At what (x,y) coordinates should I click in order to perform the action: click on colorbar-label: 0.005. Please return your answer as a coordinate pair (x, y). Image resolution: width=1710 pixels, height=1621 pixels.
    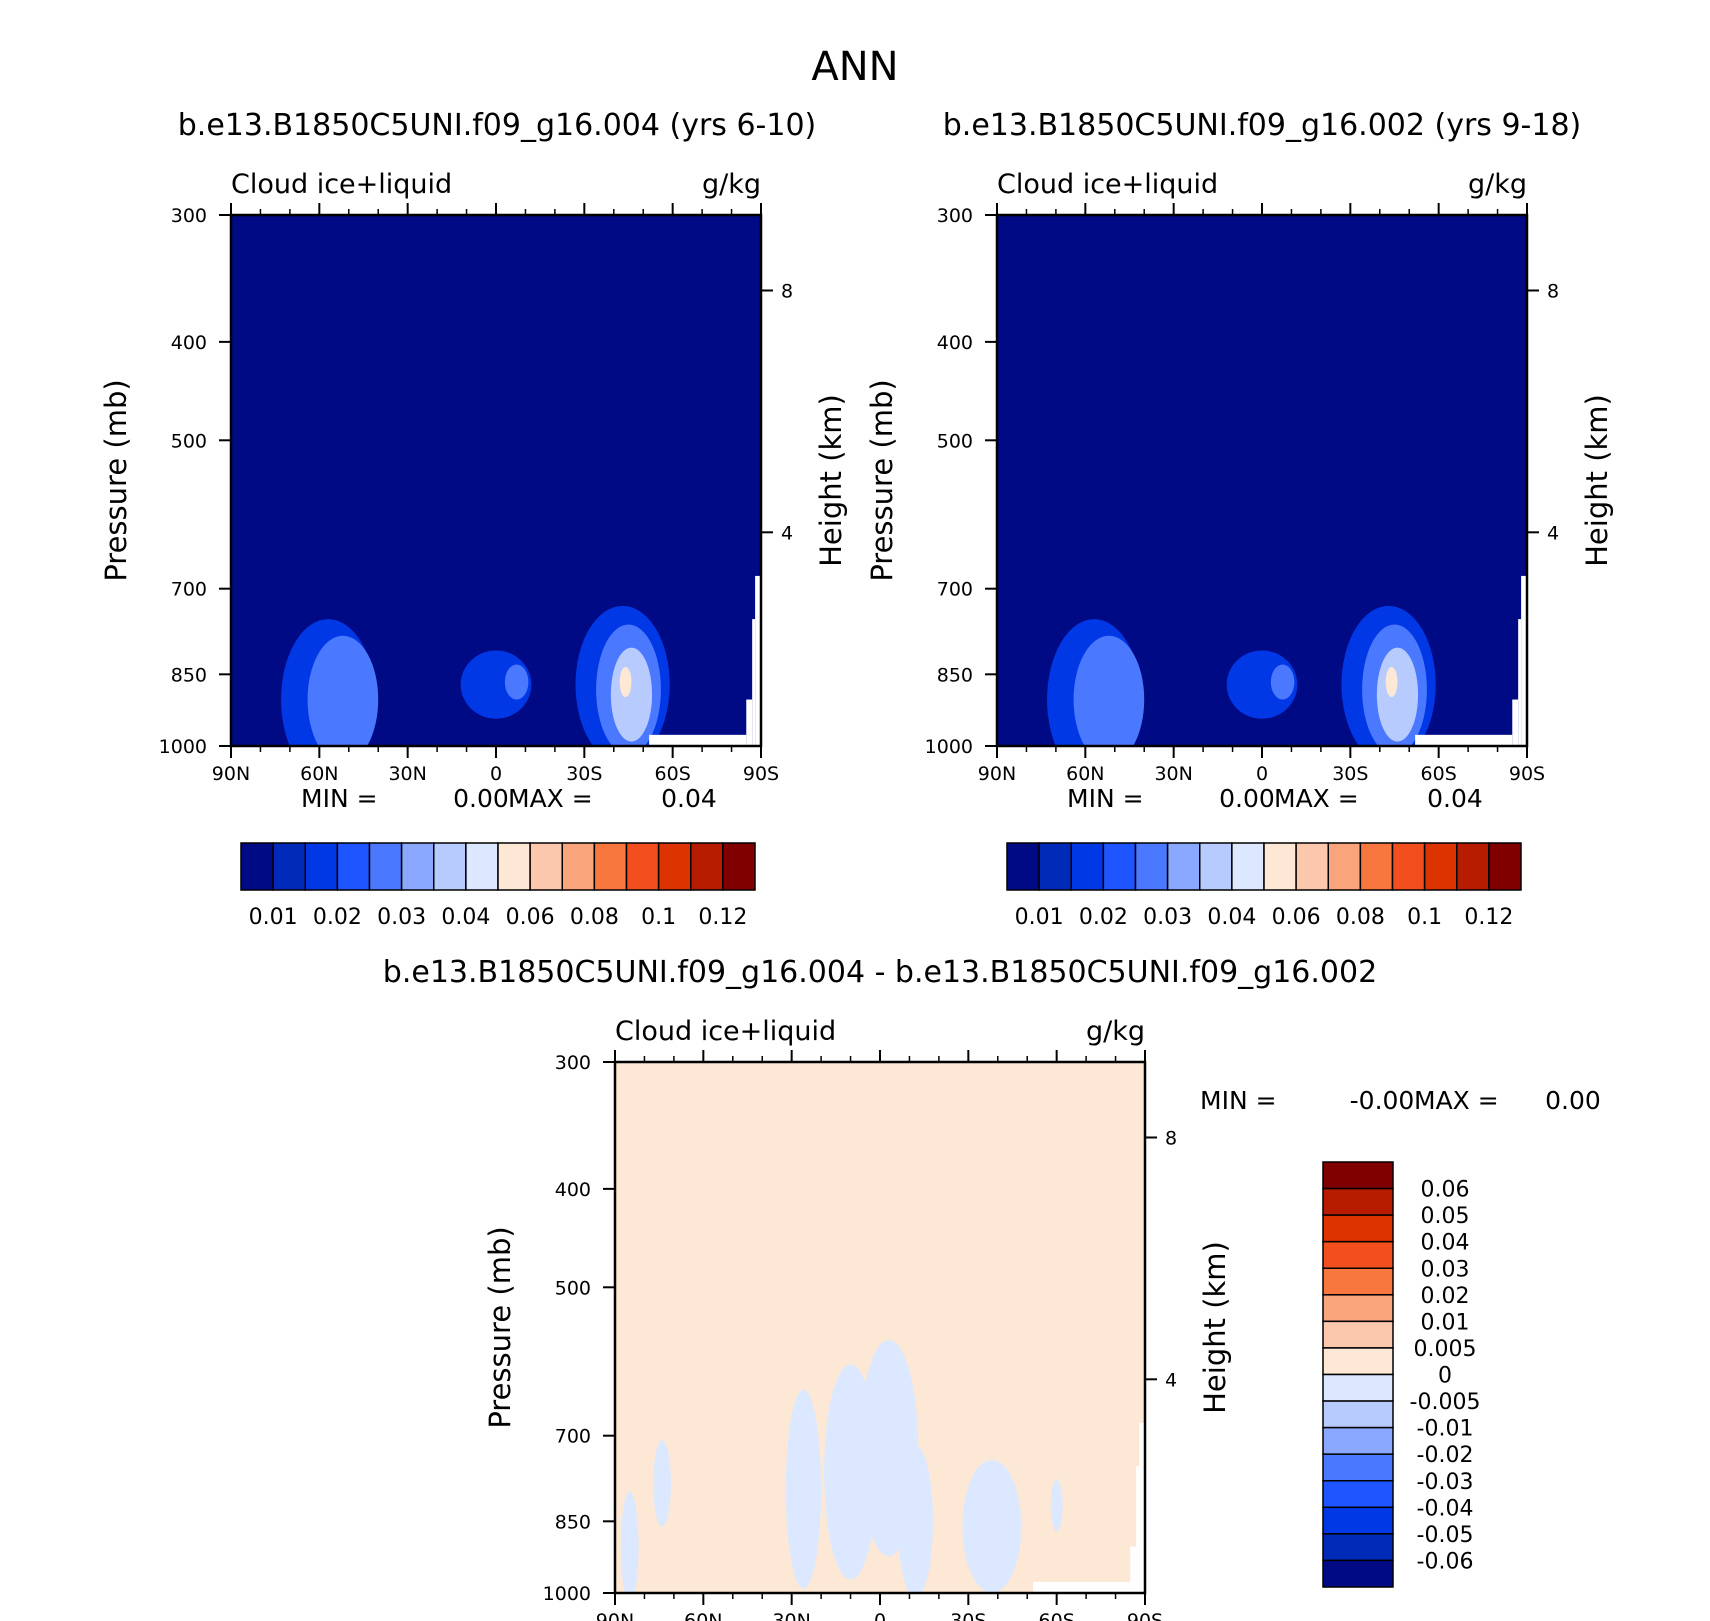
    Looking at the image, I should click on (1445, 1349).